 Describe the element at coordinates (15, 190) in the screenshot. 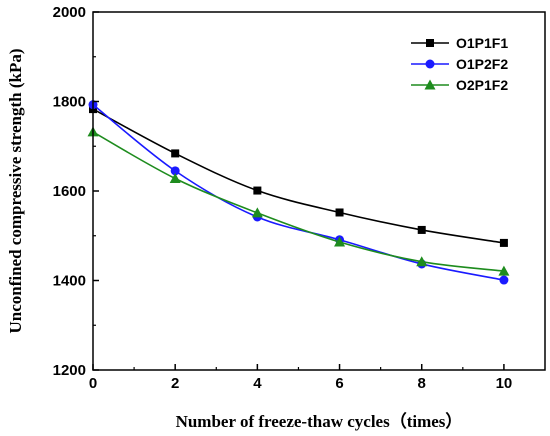

I see `y-axis-title: Unconfined compressive strength (kPa)` at that location.